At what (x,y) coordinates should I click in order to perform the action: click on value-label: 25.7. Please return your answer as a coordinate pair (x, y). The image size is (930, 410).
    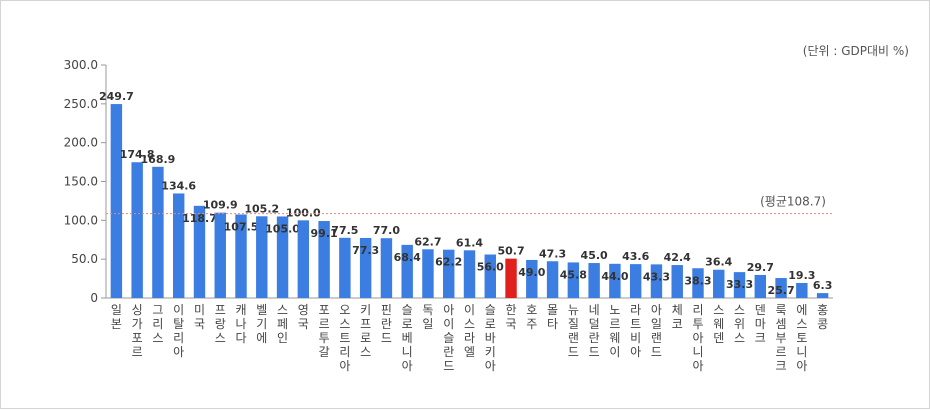
    Looking at the image, I should click on (781, 290).